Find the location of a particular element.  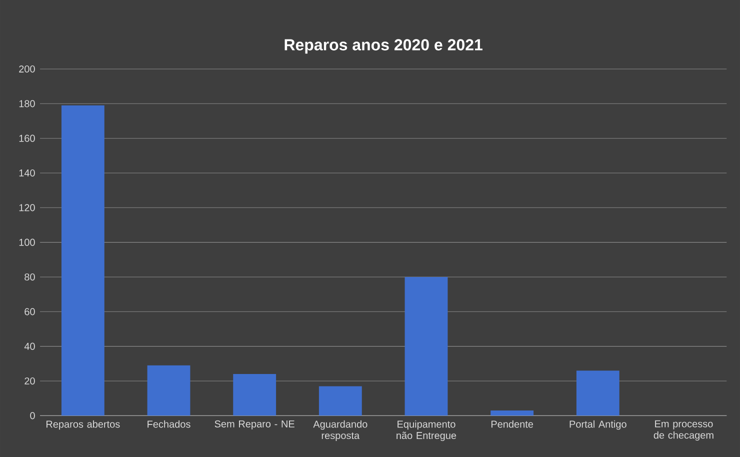

y-tick-label: 120 is located at coordinates (27, 208).